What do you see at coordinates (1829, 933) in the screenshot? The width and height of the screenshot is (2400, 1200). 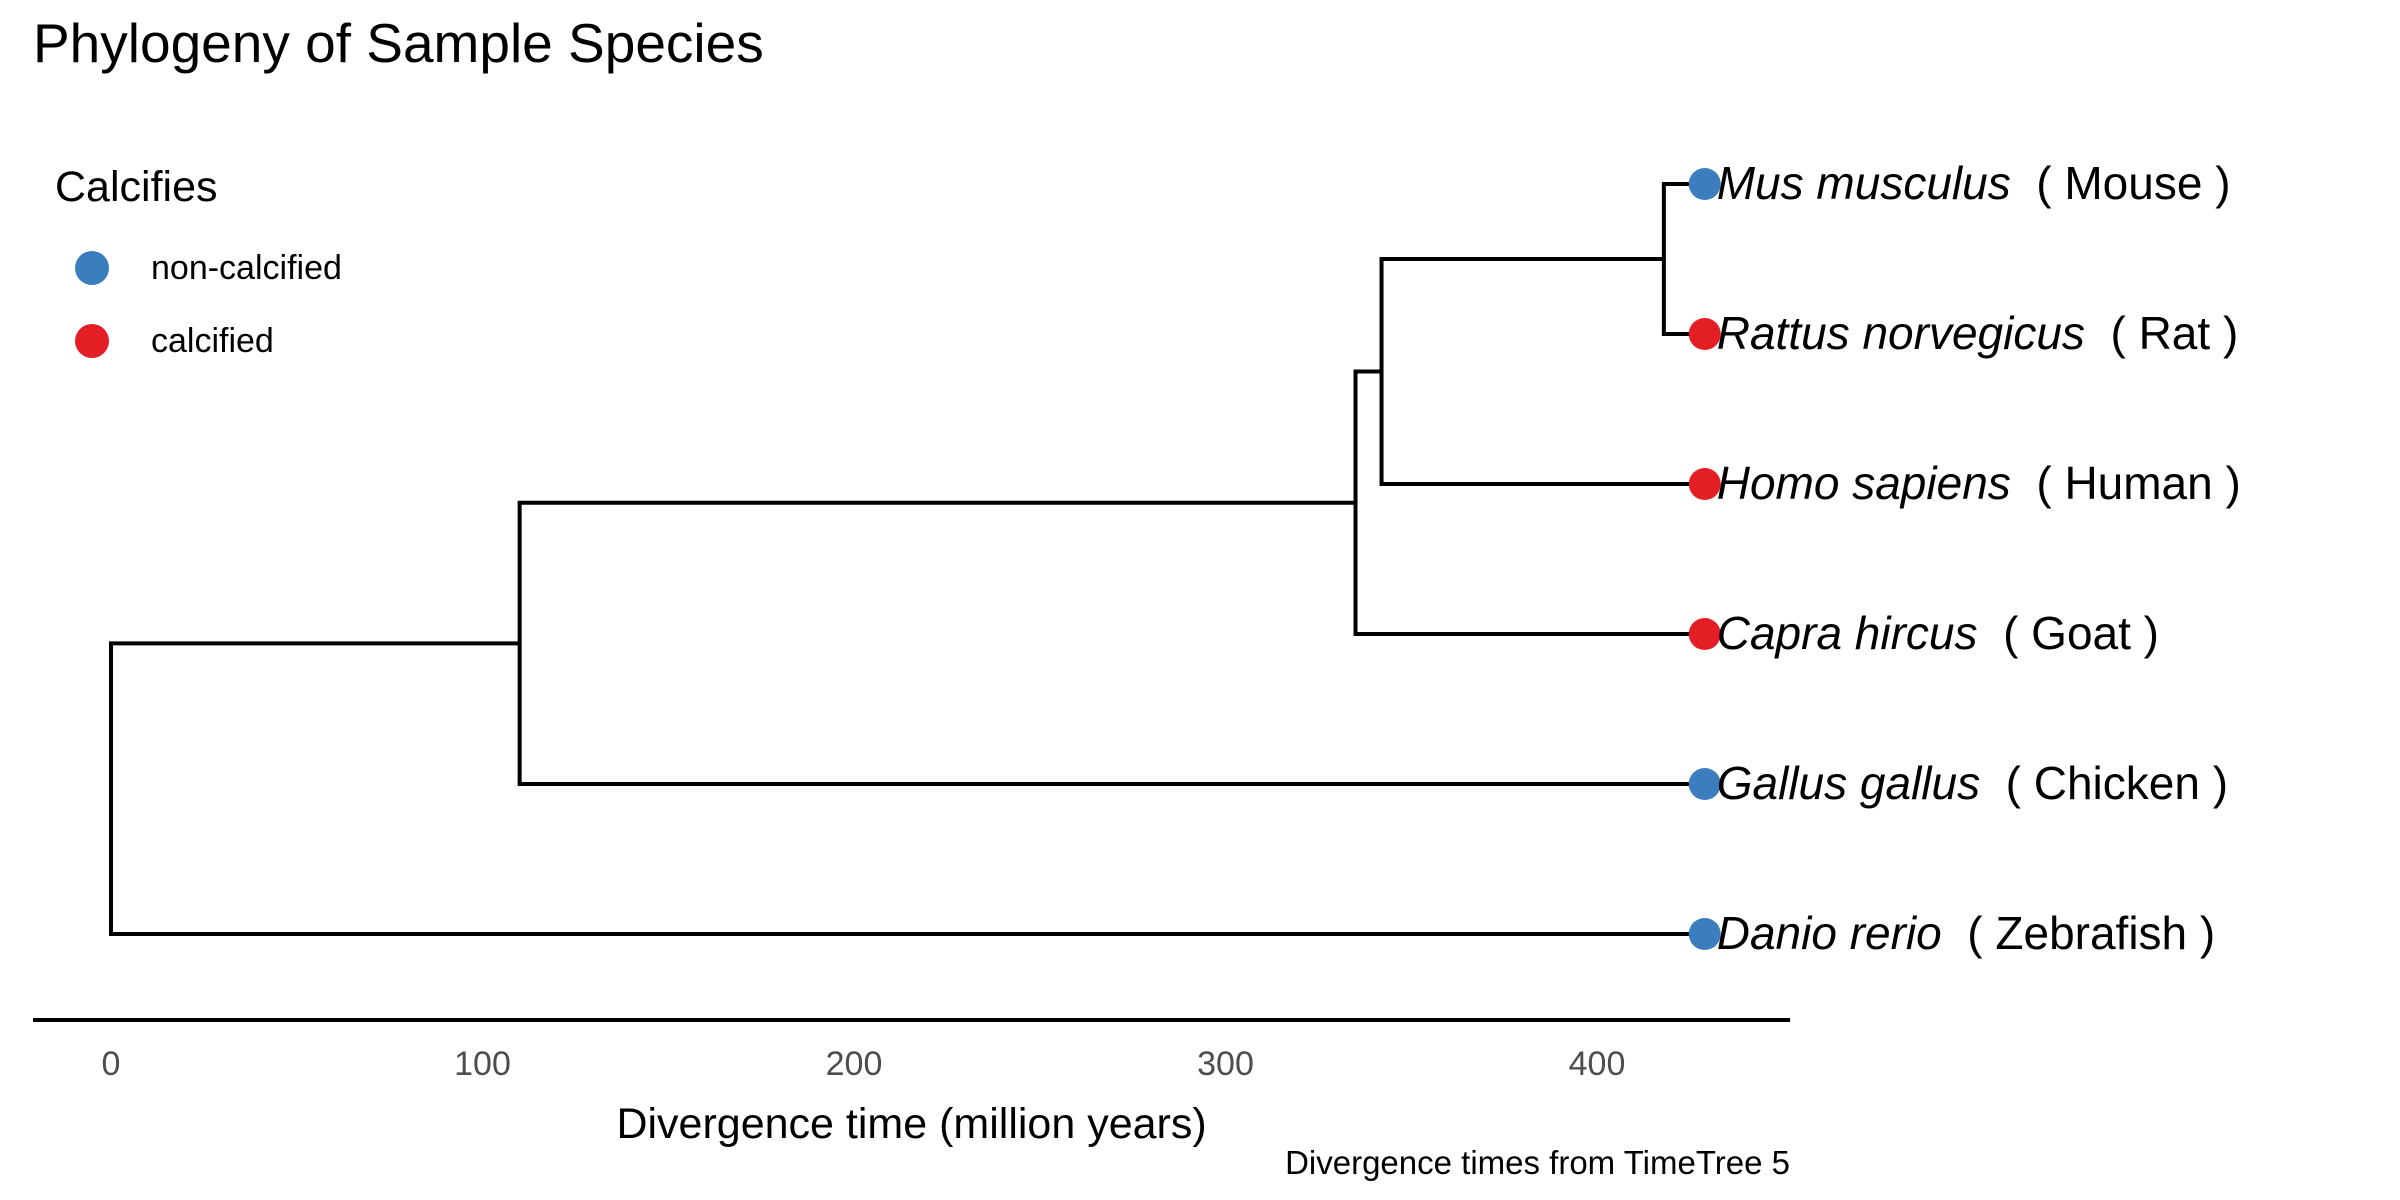 I see `tip-species-name: Danio rerio` at bounding box center [1829, 933].